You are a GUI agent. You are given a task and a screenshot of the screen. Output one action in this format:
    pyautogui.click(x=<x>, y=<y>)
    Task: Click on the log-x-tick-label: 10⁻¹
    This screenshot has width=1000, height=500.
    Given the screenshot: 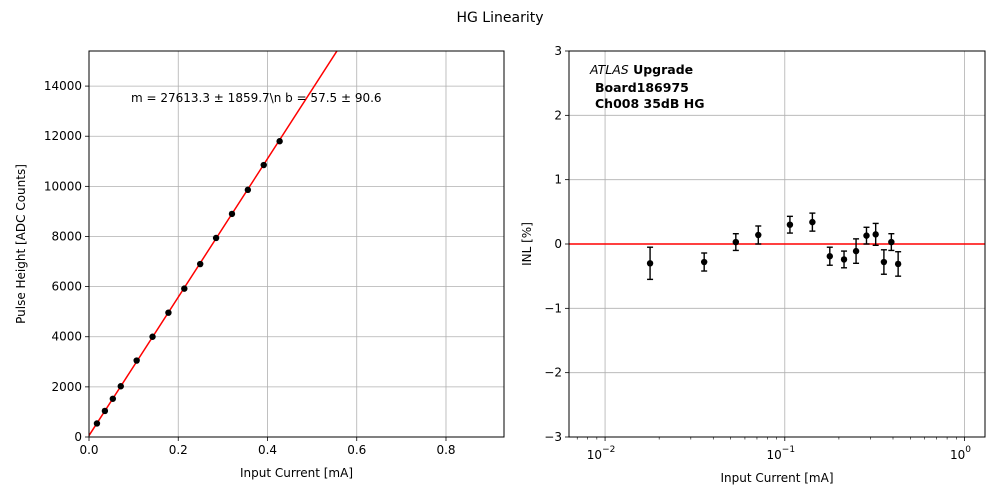 What is the action you would take?
    pyautogui.click(x=781, y=453)
    